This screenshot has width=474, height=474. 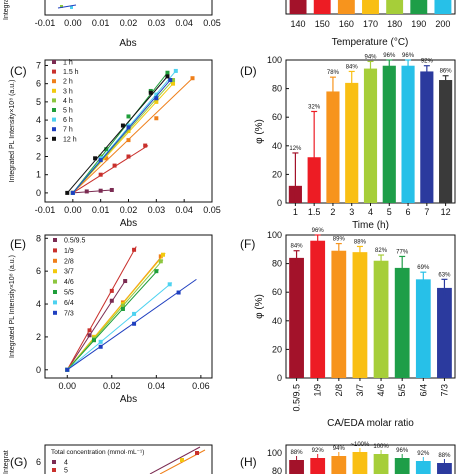 I want to click on y-tick-label: 100, so click(x=274, y=235).